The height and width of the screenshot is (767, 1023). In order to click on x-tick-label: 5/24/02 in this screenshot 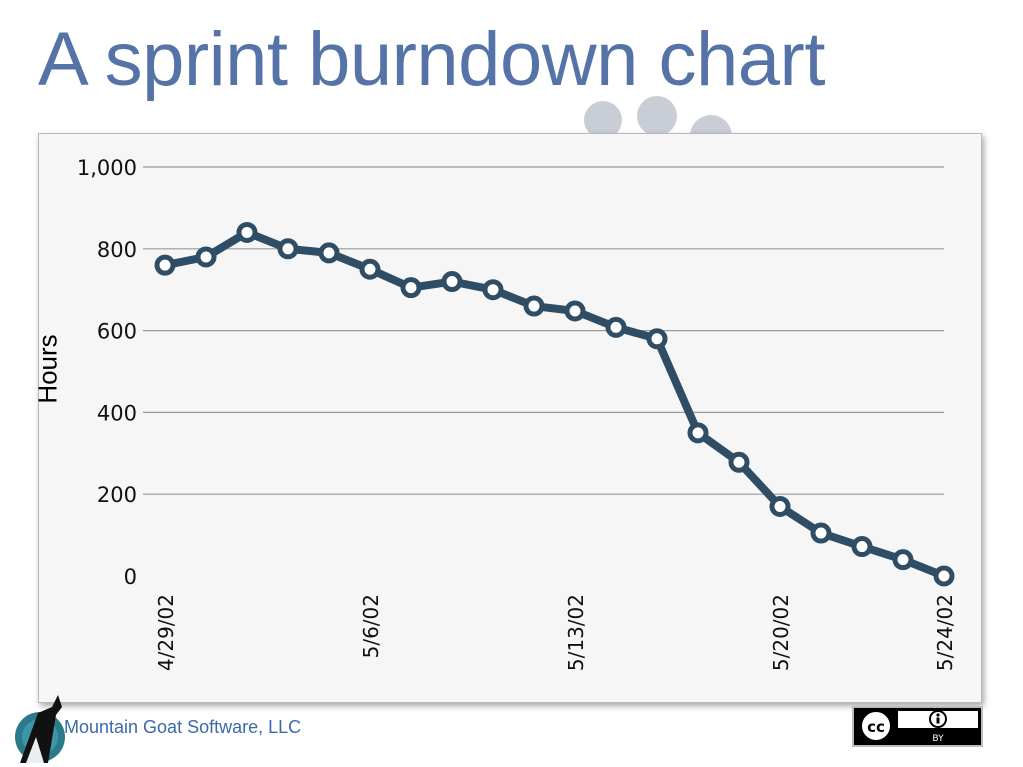, I will do `click(945, 632)`.